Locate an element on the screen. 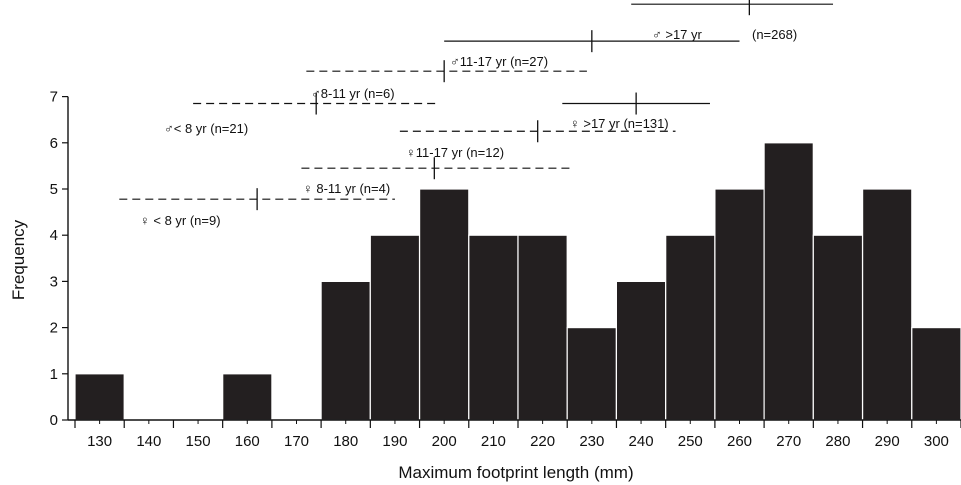  y-tick-label-2: 2 is located at coordinates (54, 328).